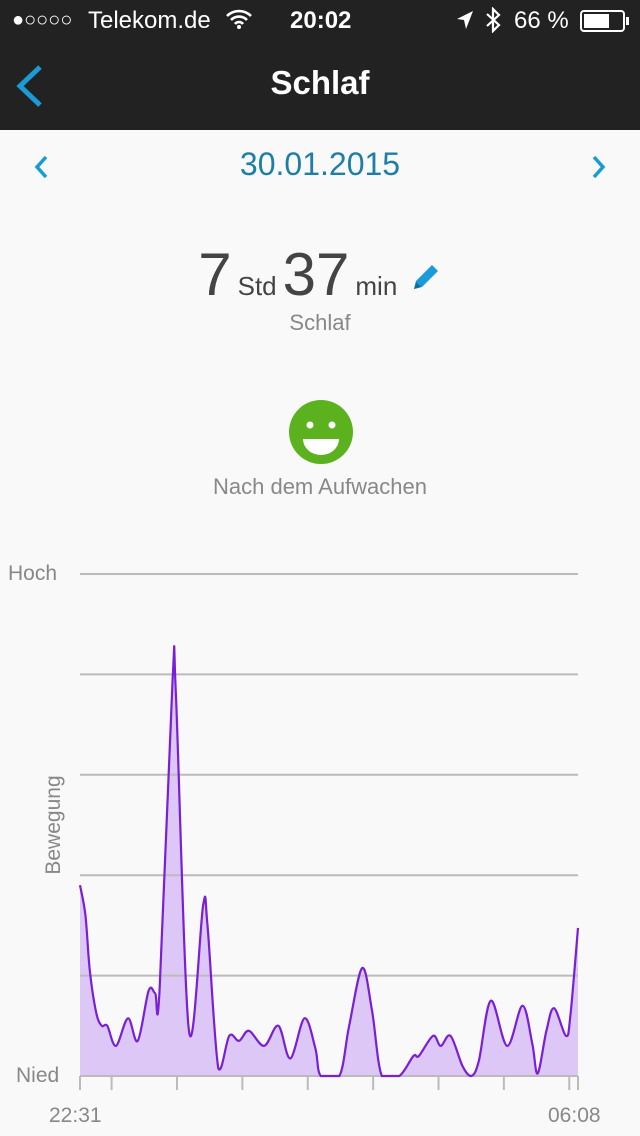  What do you see at coordinates (33, 573) in the screenshot?
I see `y-axis-top-label: Hoch` at bounding box center [33, 573].